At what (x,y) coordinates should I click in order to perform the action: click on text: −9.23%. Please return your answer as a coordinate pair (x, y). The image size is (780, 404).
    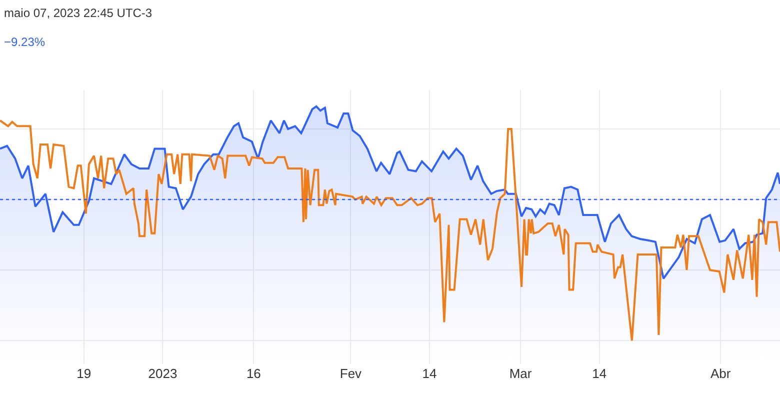
    Looking at the image, I should click on (25, 42).